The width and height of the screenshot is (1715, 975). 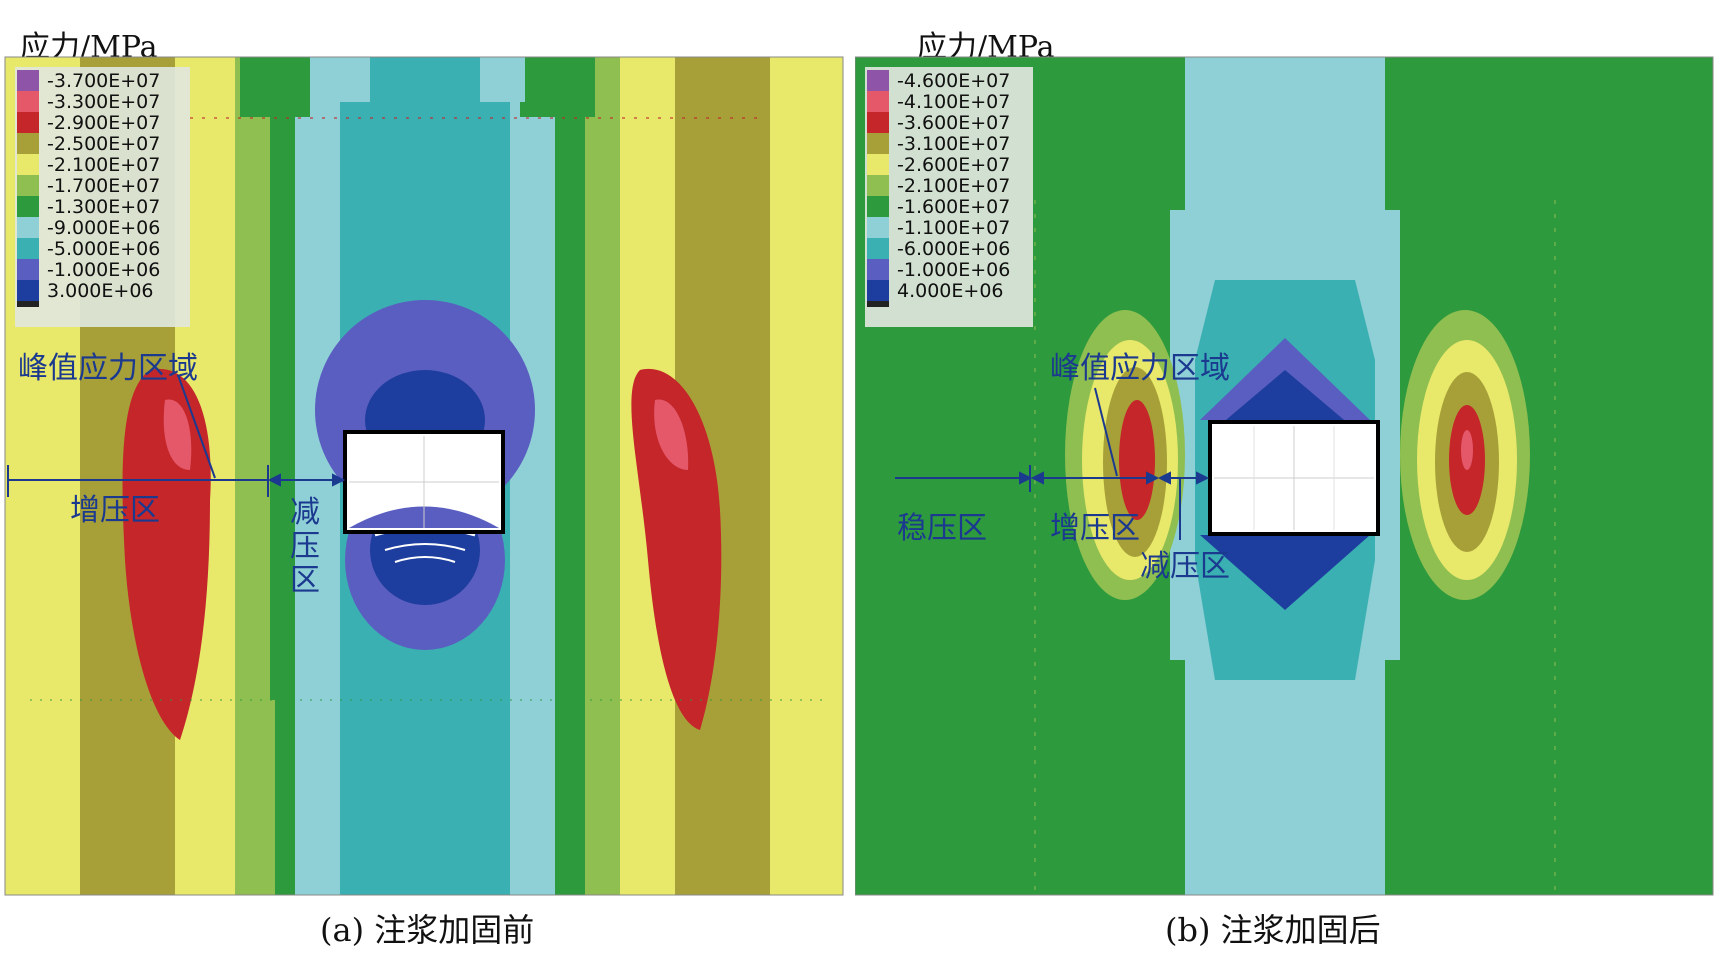 What do you see at coordinates (305, 546) in the screenshot?
I see `decrease-zone-label-2: 压` at bounding box center [305, 546].